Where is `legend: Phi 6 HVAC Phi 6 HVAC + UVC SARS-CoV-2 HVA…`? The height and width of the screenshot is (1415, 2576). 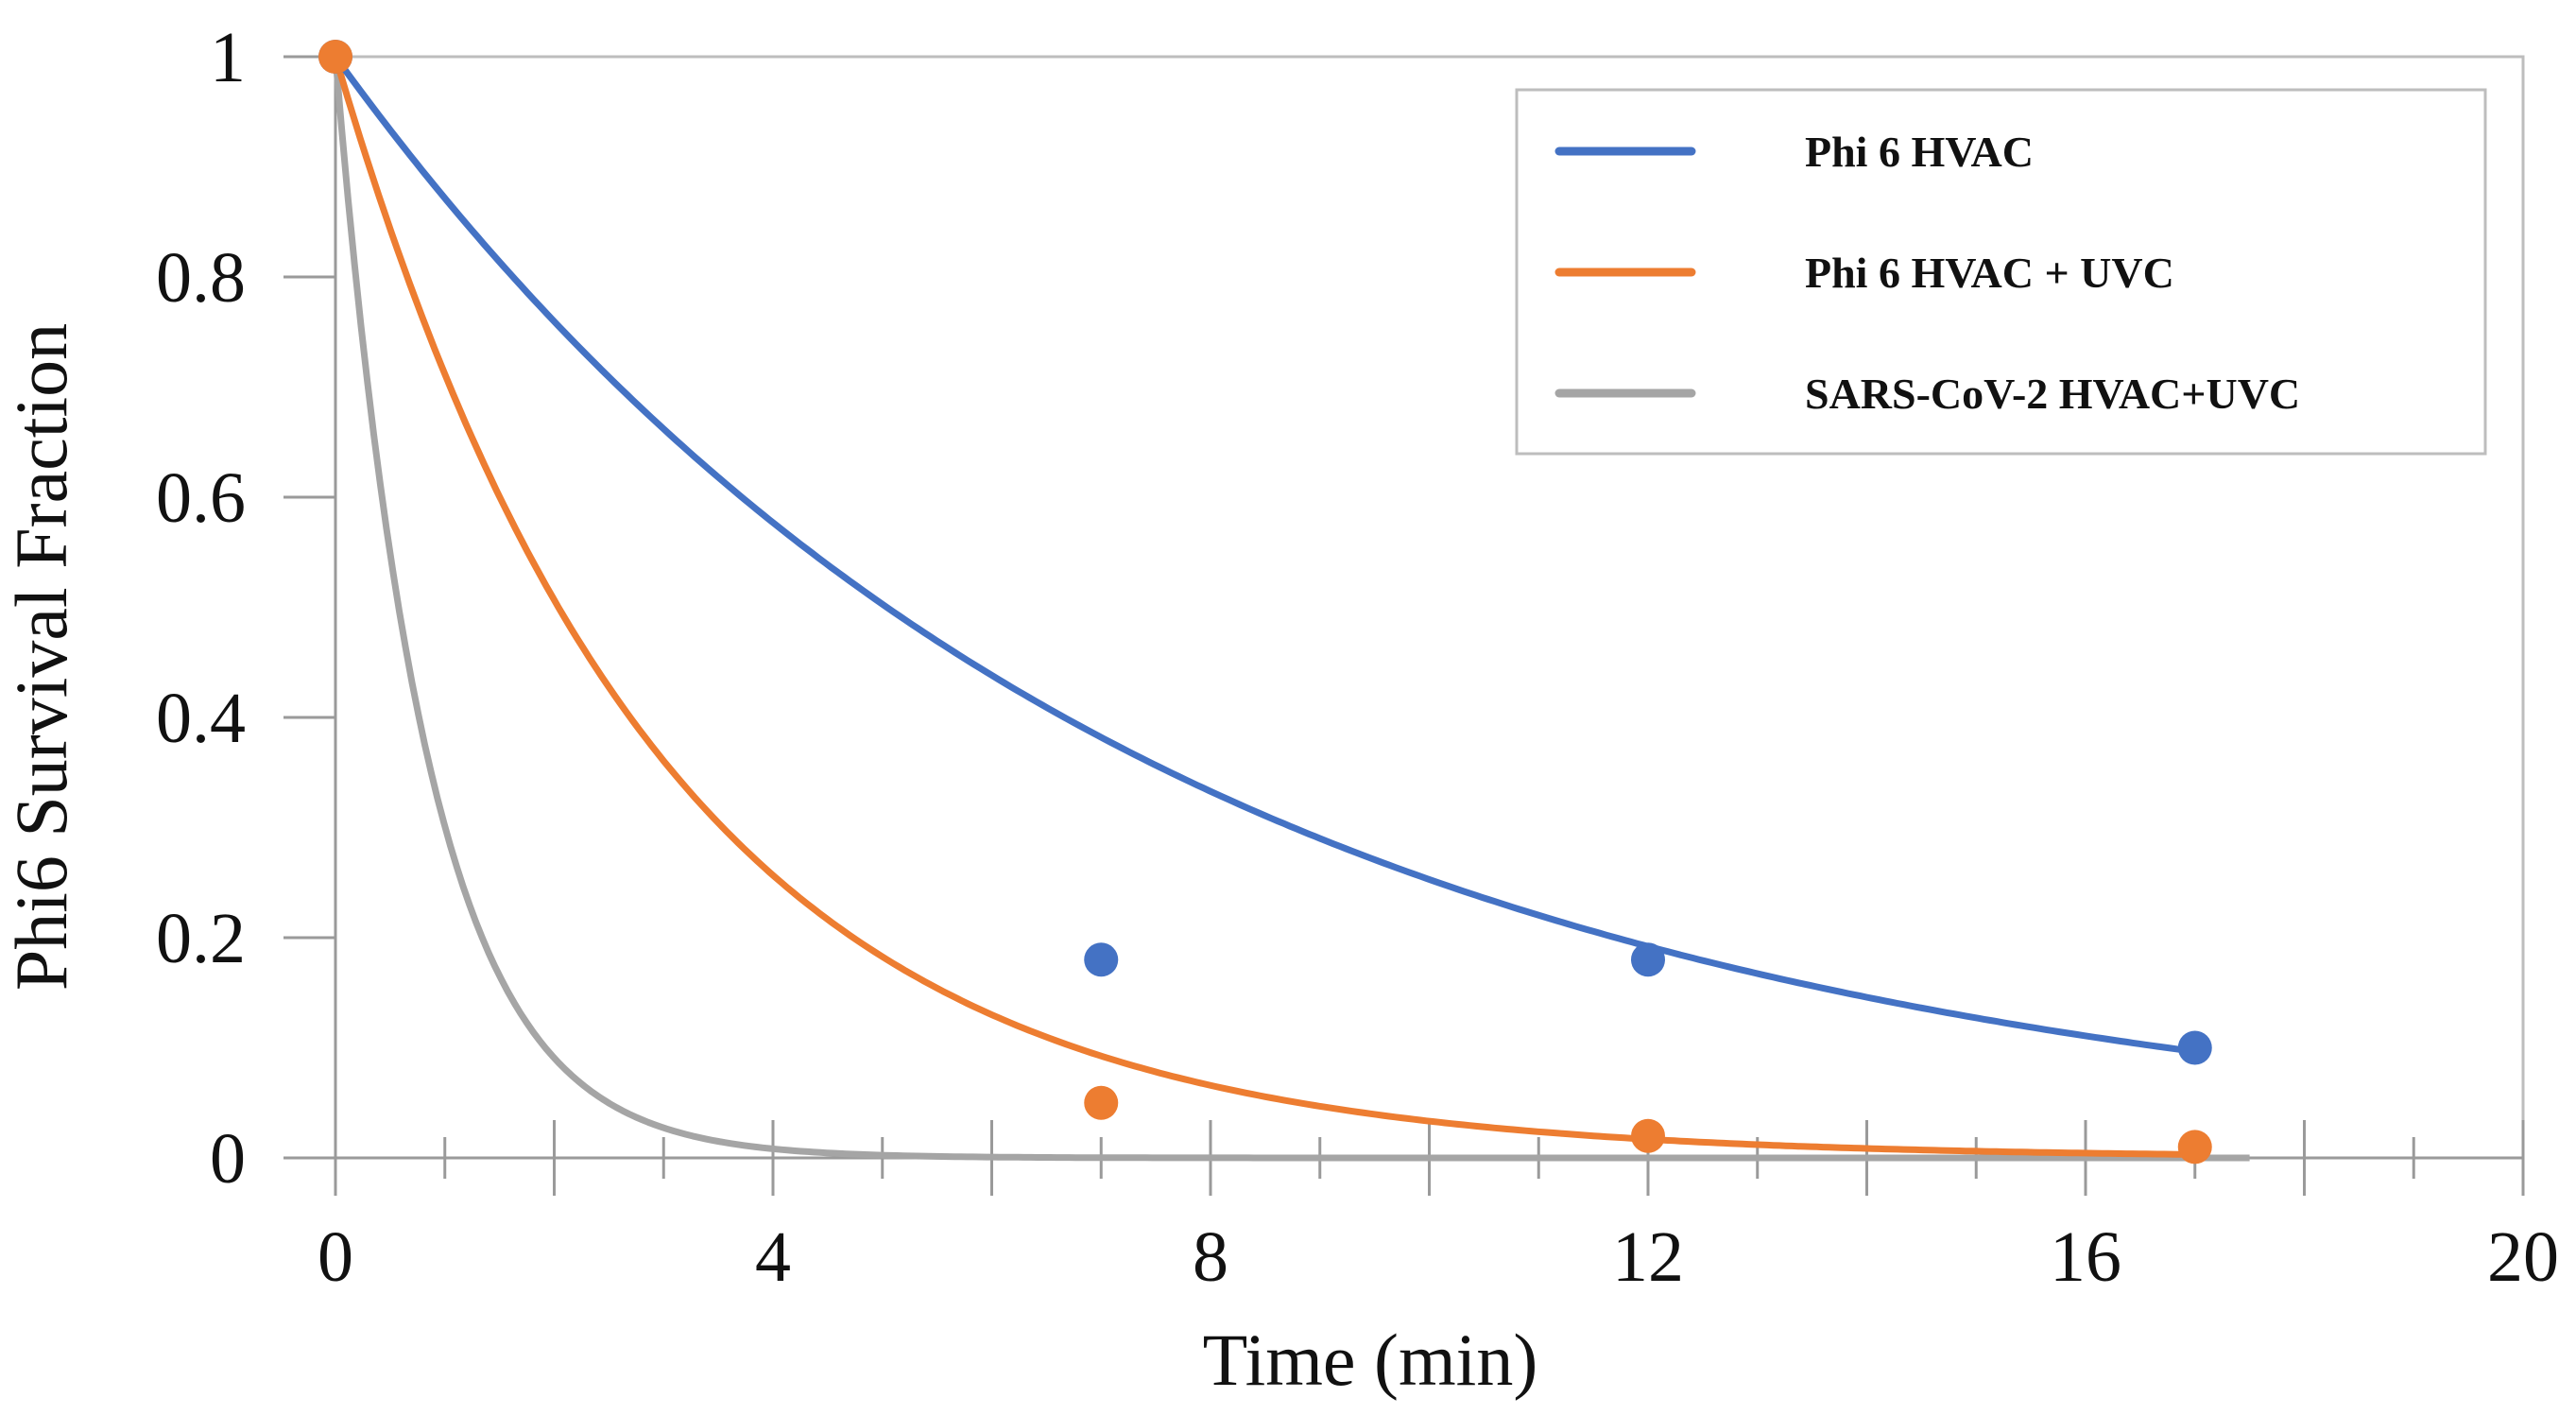 legend: Phi 6 HVAC Phi 6 HVAC + UVC SARS-CoV-2 HVA… is located at coordinates (2001, 272).